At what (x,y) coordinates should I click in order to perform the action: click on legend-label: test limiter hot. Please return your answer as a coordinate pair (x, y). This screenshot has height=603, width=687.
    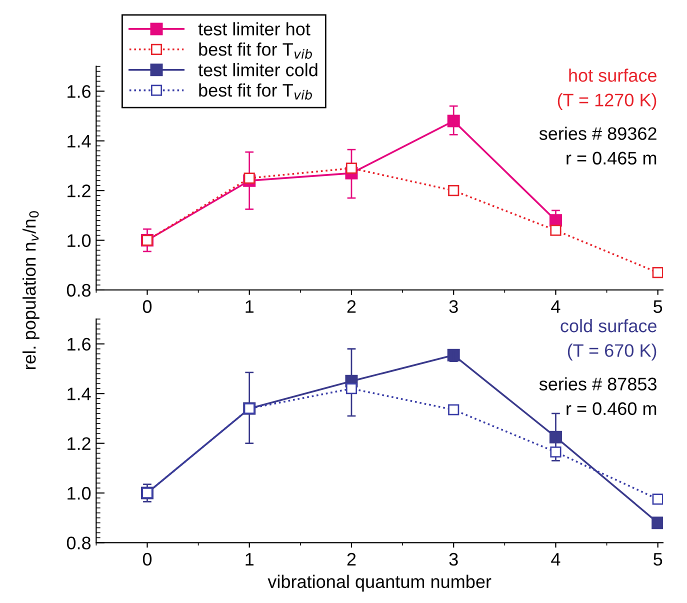
    Looking at the image, I should click on (254, 29).